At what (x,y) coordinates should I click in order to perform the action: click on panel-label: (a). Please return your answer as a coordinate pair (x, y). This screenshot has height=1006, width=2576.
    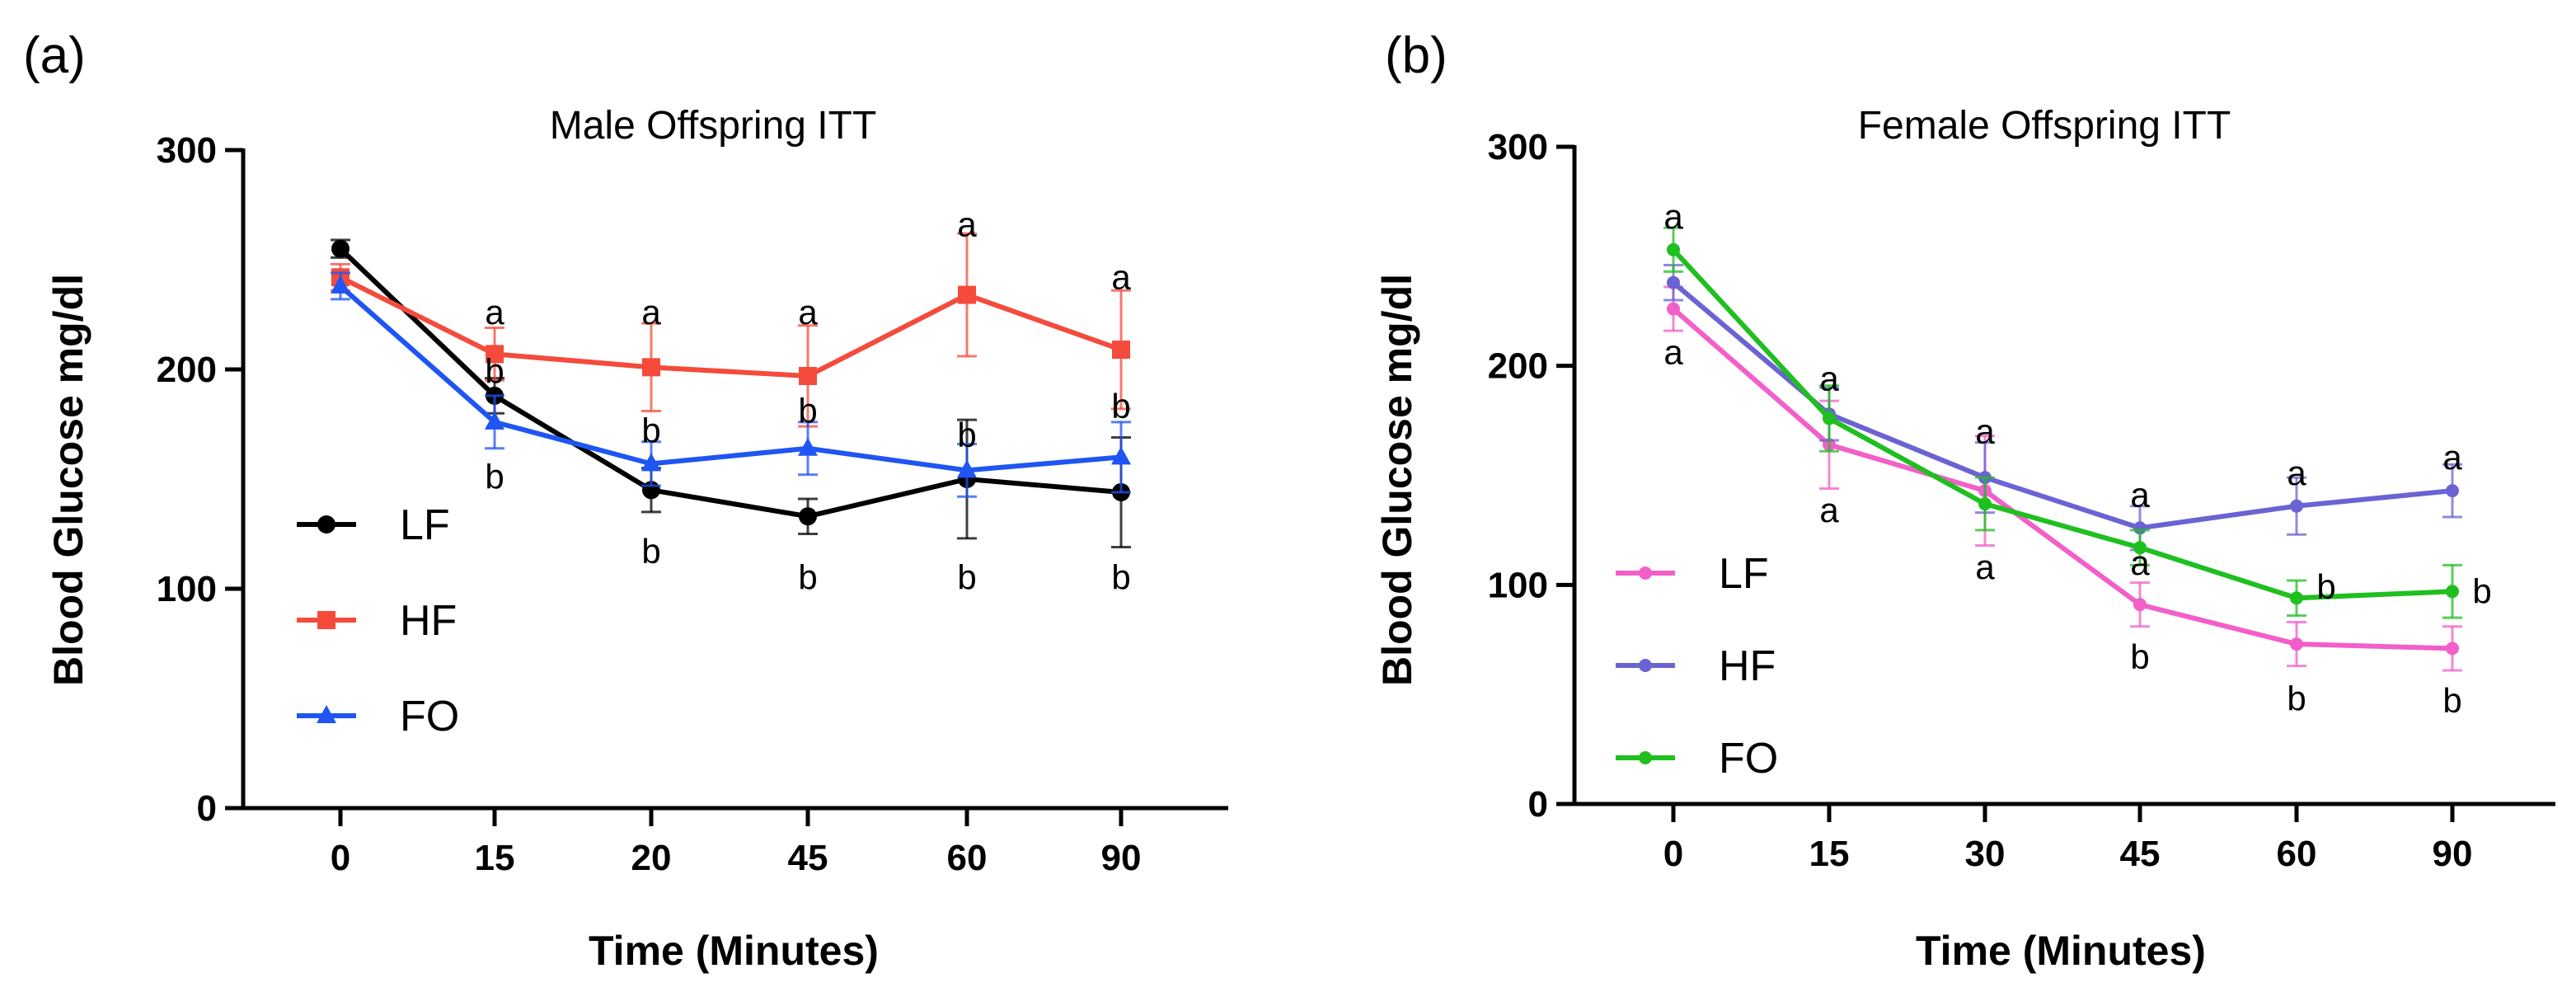
    Looking at the image, I should click on (55, 55).